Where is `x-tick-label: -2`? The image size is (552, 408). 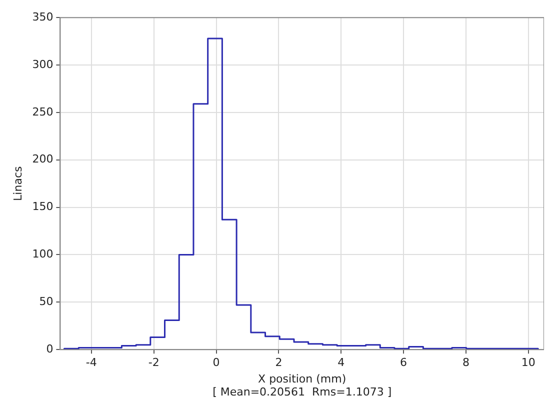 x-tick-label: -2 is located at coordinates (154, 363).